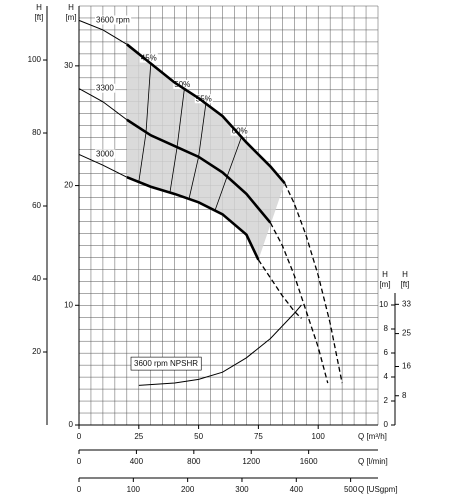  Describe the element at coordinates (68, 304) in the screenshot. I see `y-tick-label: 10` at that location.